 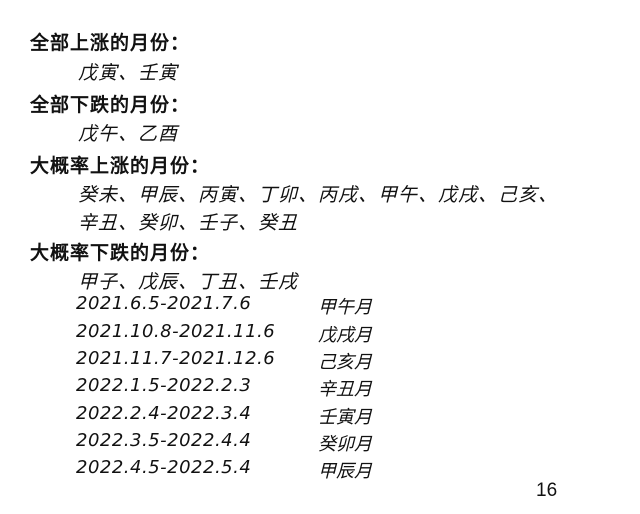 I want to click on heading-likely-rise: 大概率上涨的月份：, so click(x=120, y=166).